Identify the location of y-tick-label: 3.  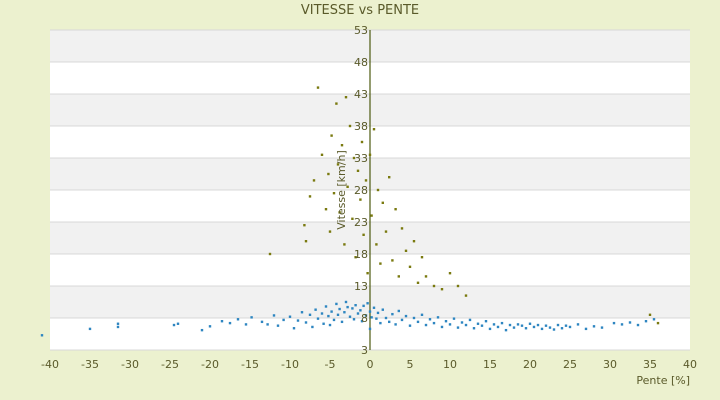
(364, 350).